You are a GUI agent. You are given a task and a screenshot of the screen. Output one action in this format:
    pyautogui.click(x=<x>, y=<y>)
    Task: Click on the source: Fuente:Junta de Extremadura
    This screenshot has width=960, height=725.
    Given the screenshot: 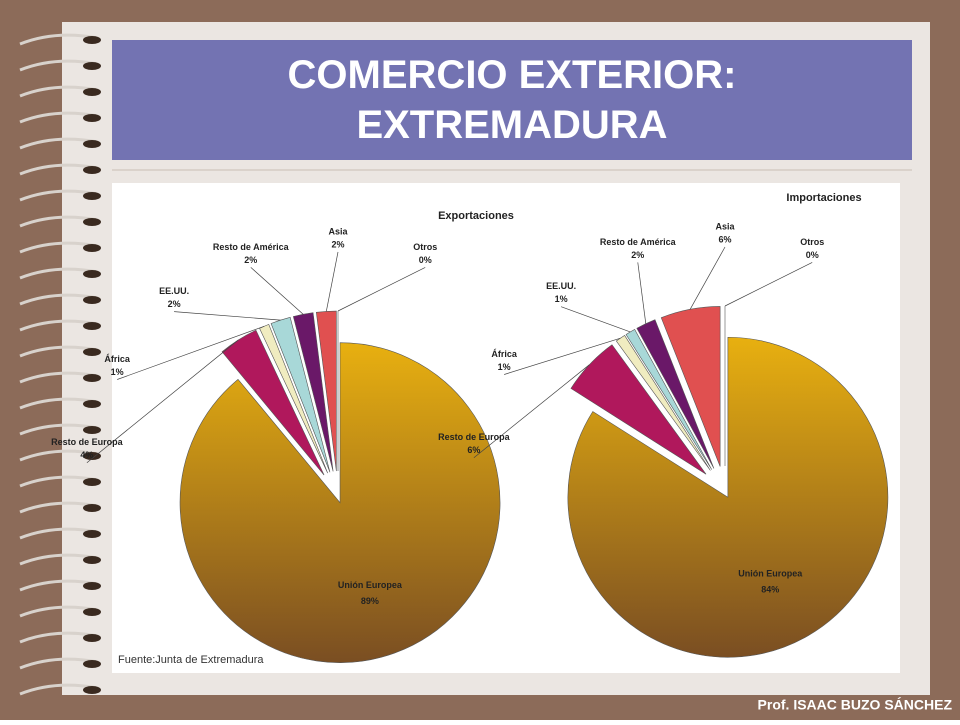 What is the action you would take?
    pyautogui.click(x=191, y=660)
    